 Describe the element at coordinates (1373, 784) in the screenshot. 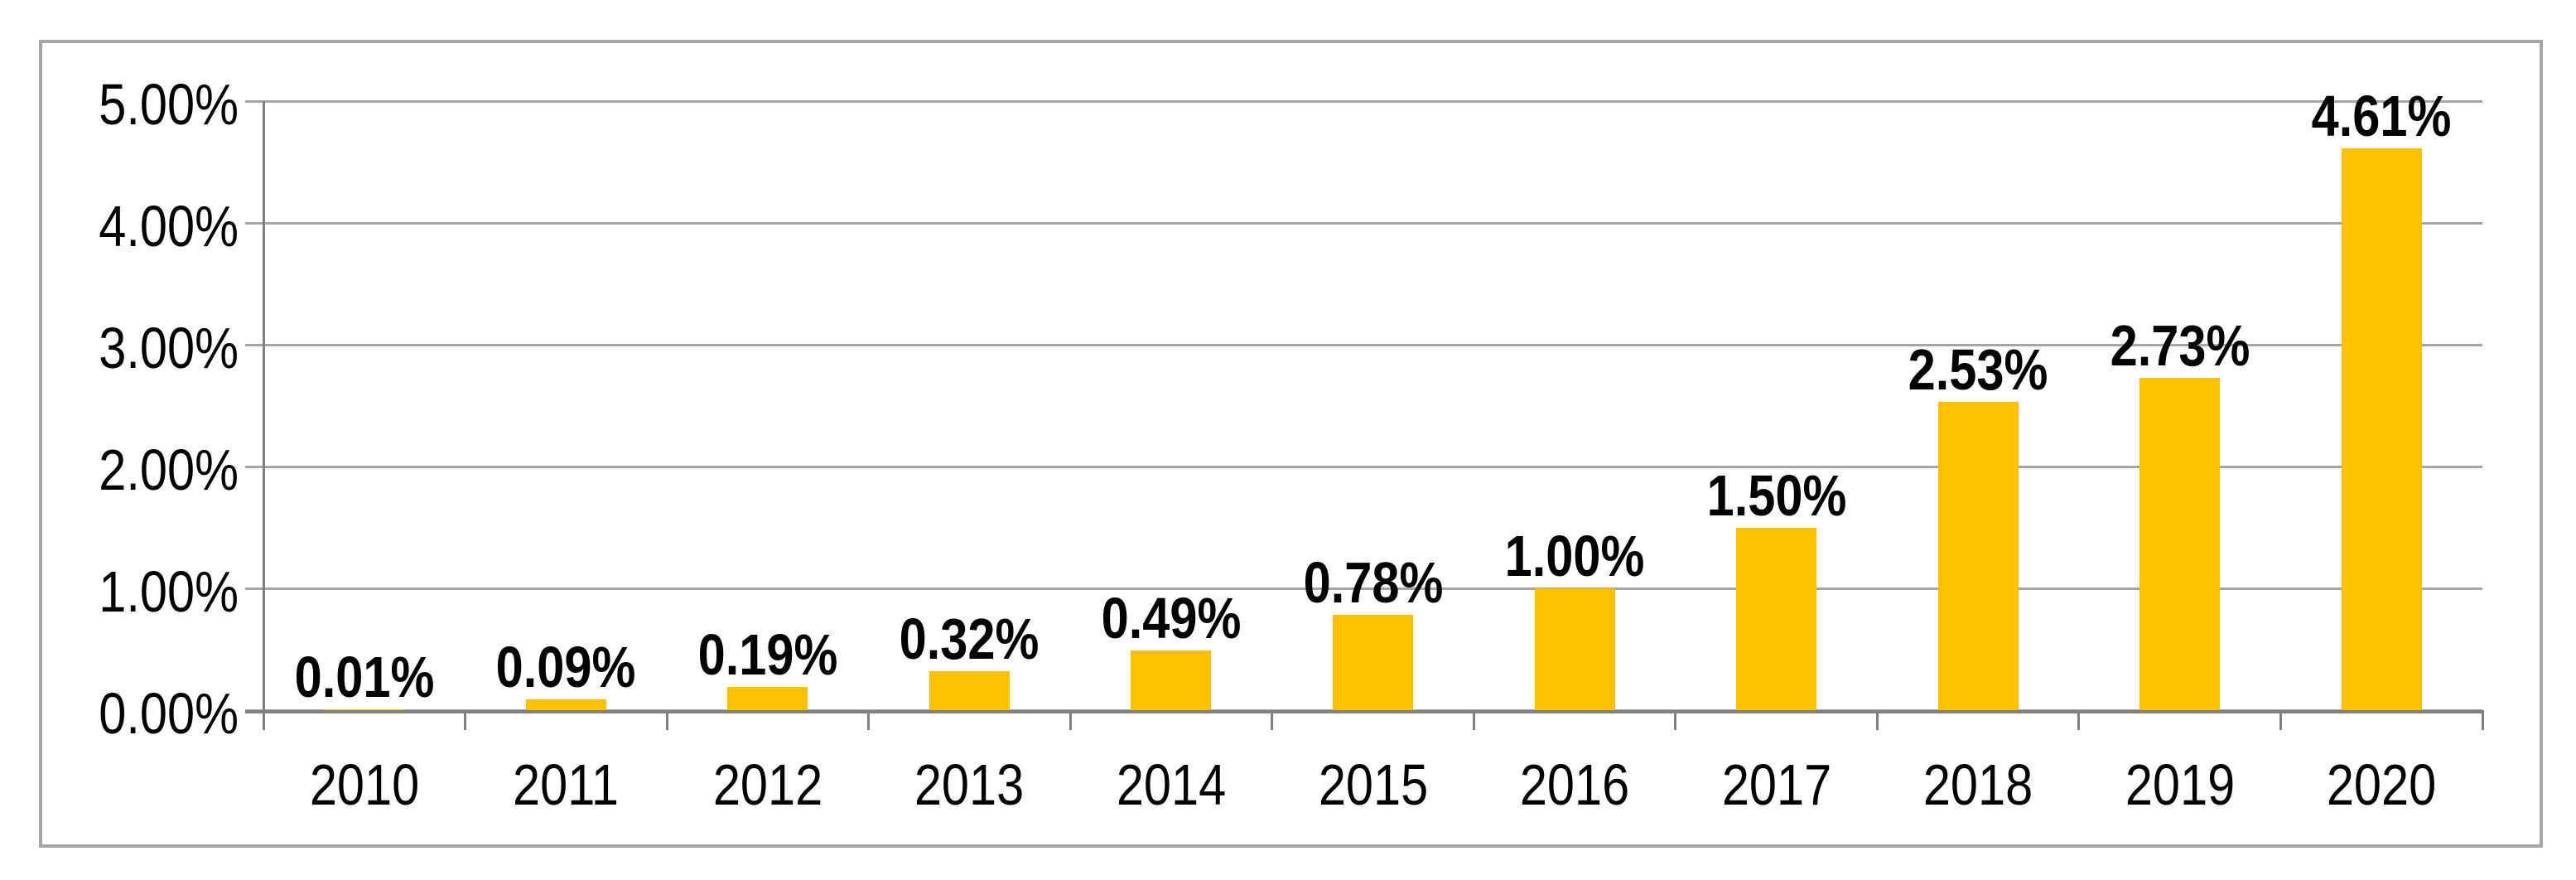

I see `x-tick-label-2015: 2015` at that location.